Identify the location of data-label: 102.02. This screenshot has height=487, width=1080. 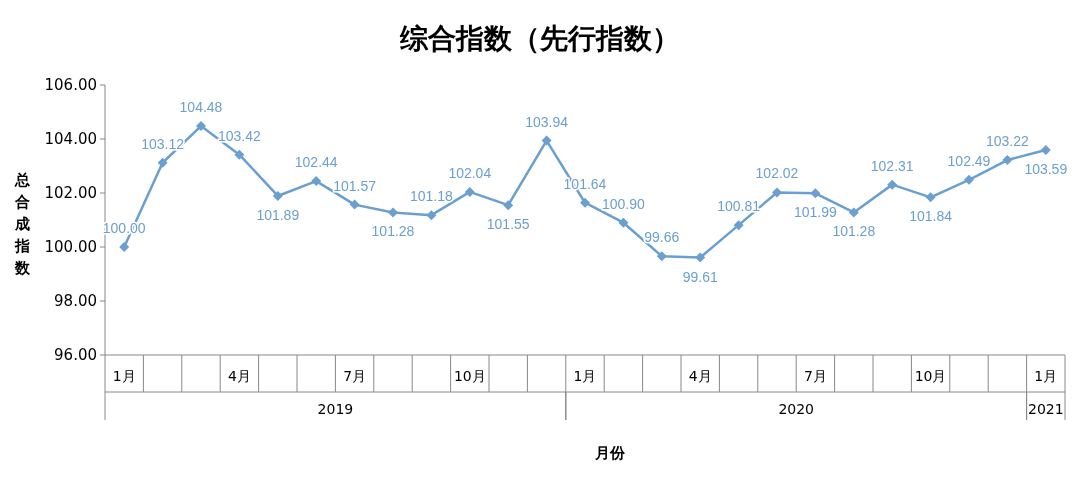
(777, 173).